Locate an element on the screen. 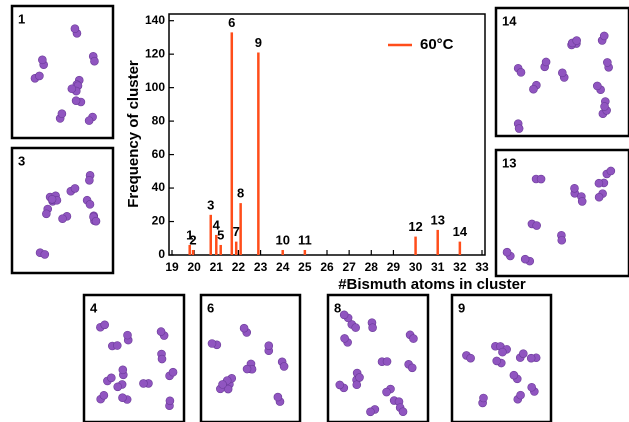  bar-label: 9 is located at coordinates (258, 42).